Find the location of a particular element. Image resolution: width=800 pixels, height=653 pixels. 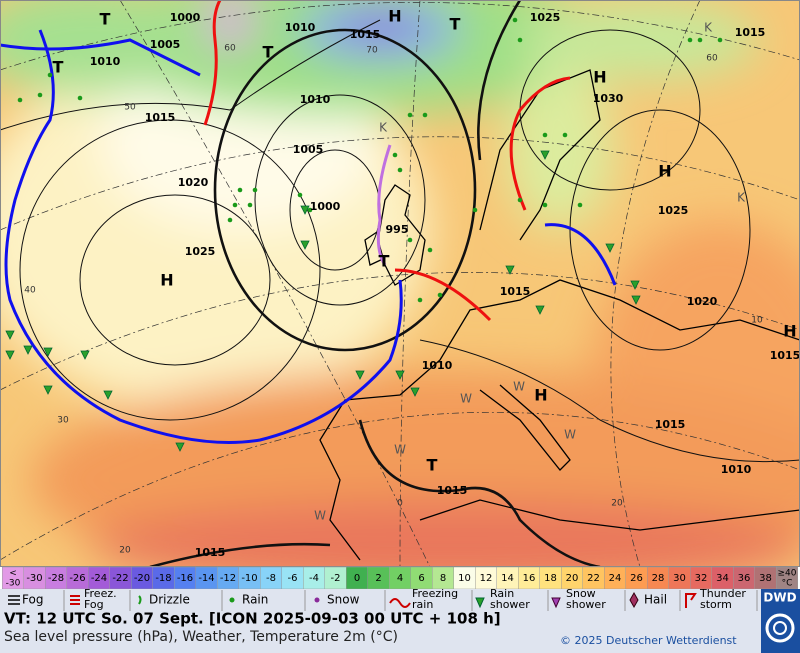

scale-label: -12 is located at coordinates (228, 578).